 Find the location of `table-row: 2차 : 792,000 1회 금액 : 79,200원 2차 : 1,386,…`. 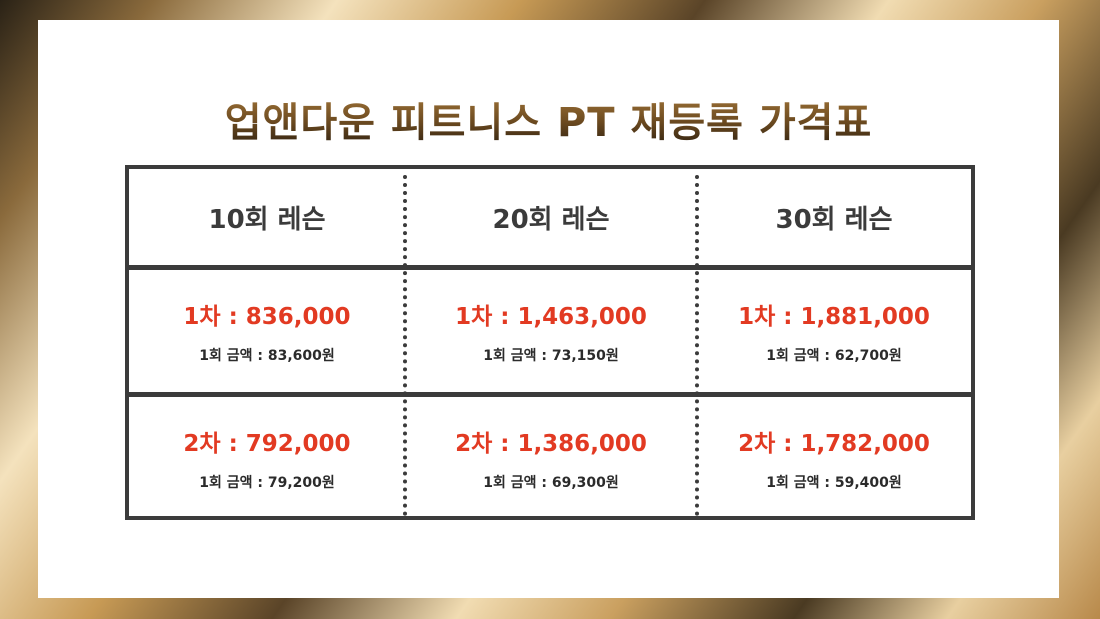

table-row: 2차 : 792,000 1회 금액 : 79,200원 2차 : 1,386,… is located at coordinates (550, 457).